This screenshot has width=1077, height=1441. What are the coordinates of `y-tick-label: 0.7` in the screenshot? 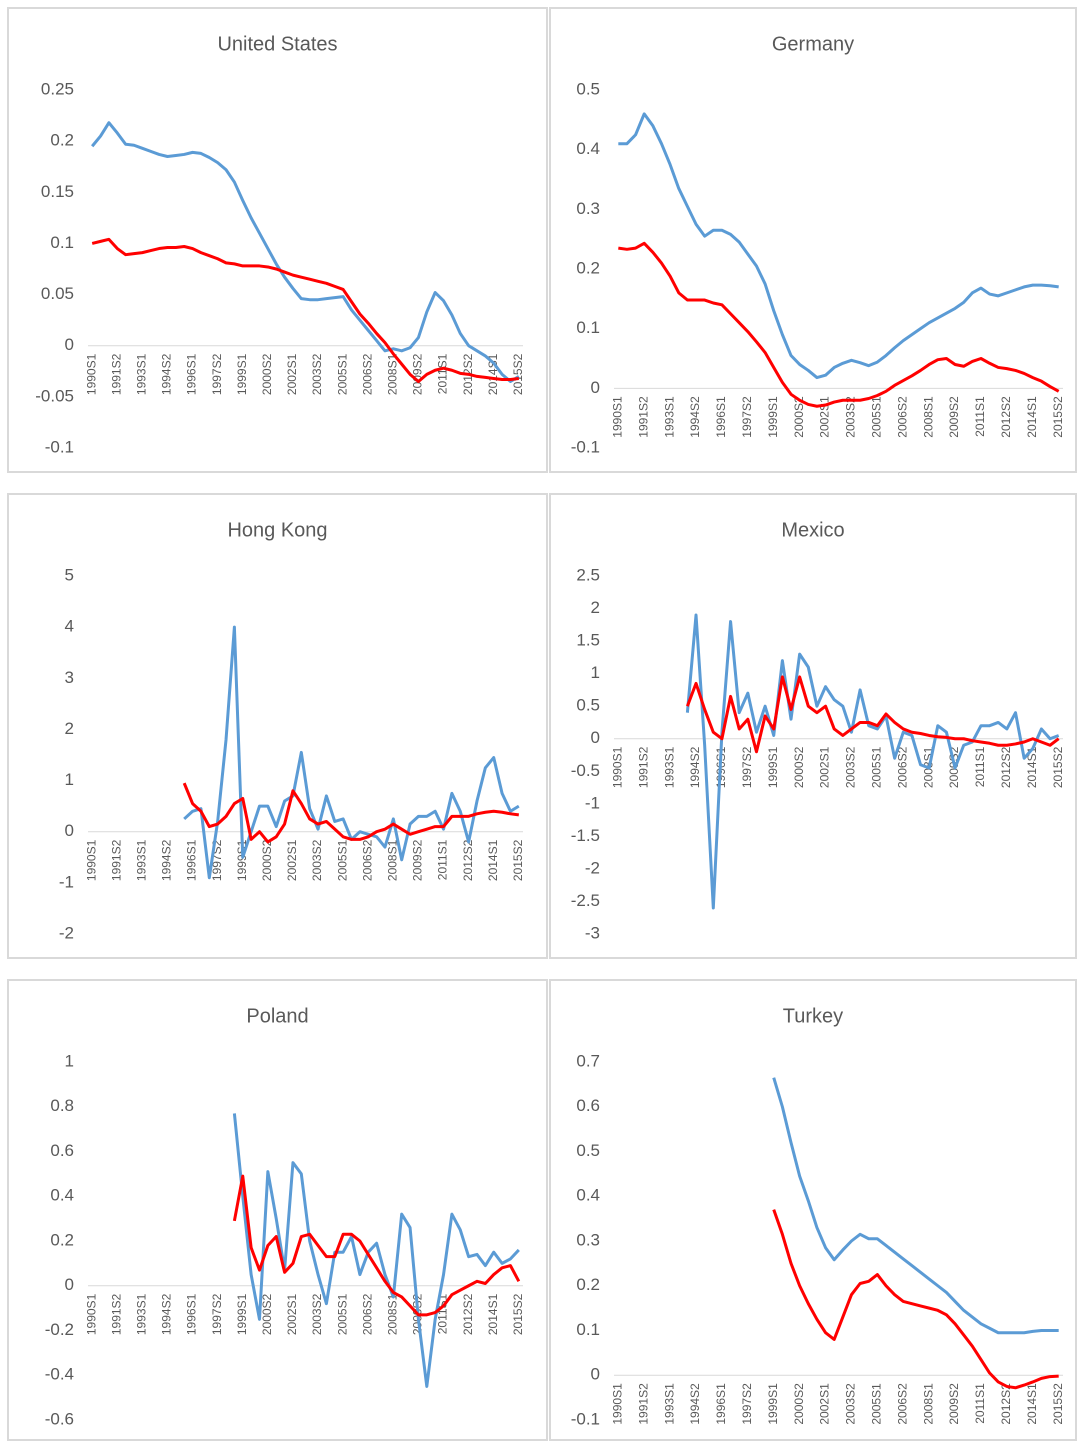 It's located at (588, 1060).